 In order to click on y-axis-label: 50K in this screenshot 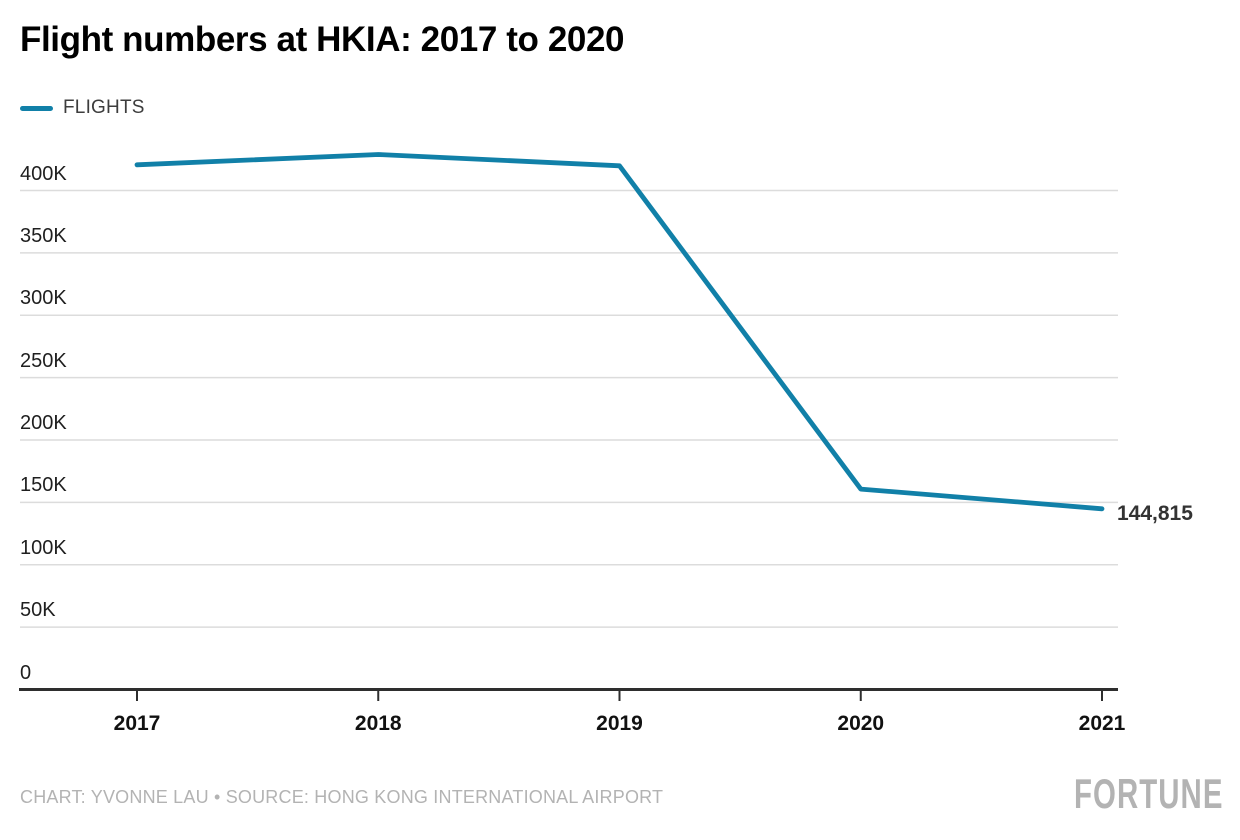, I will do `click(38, 610)`.